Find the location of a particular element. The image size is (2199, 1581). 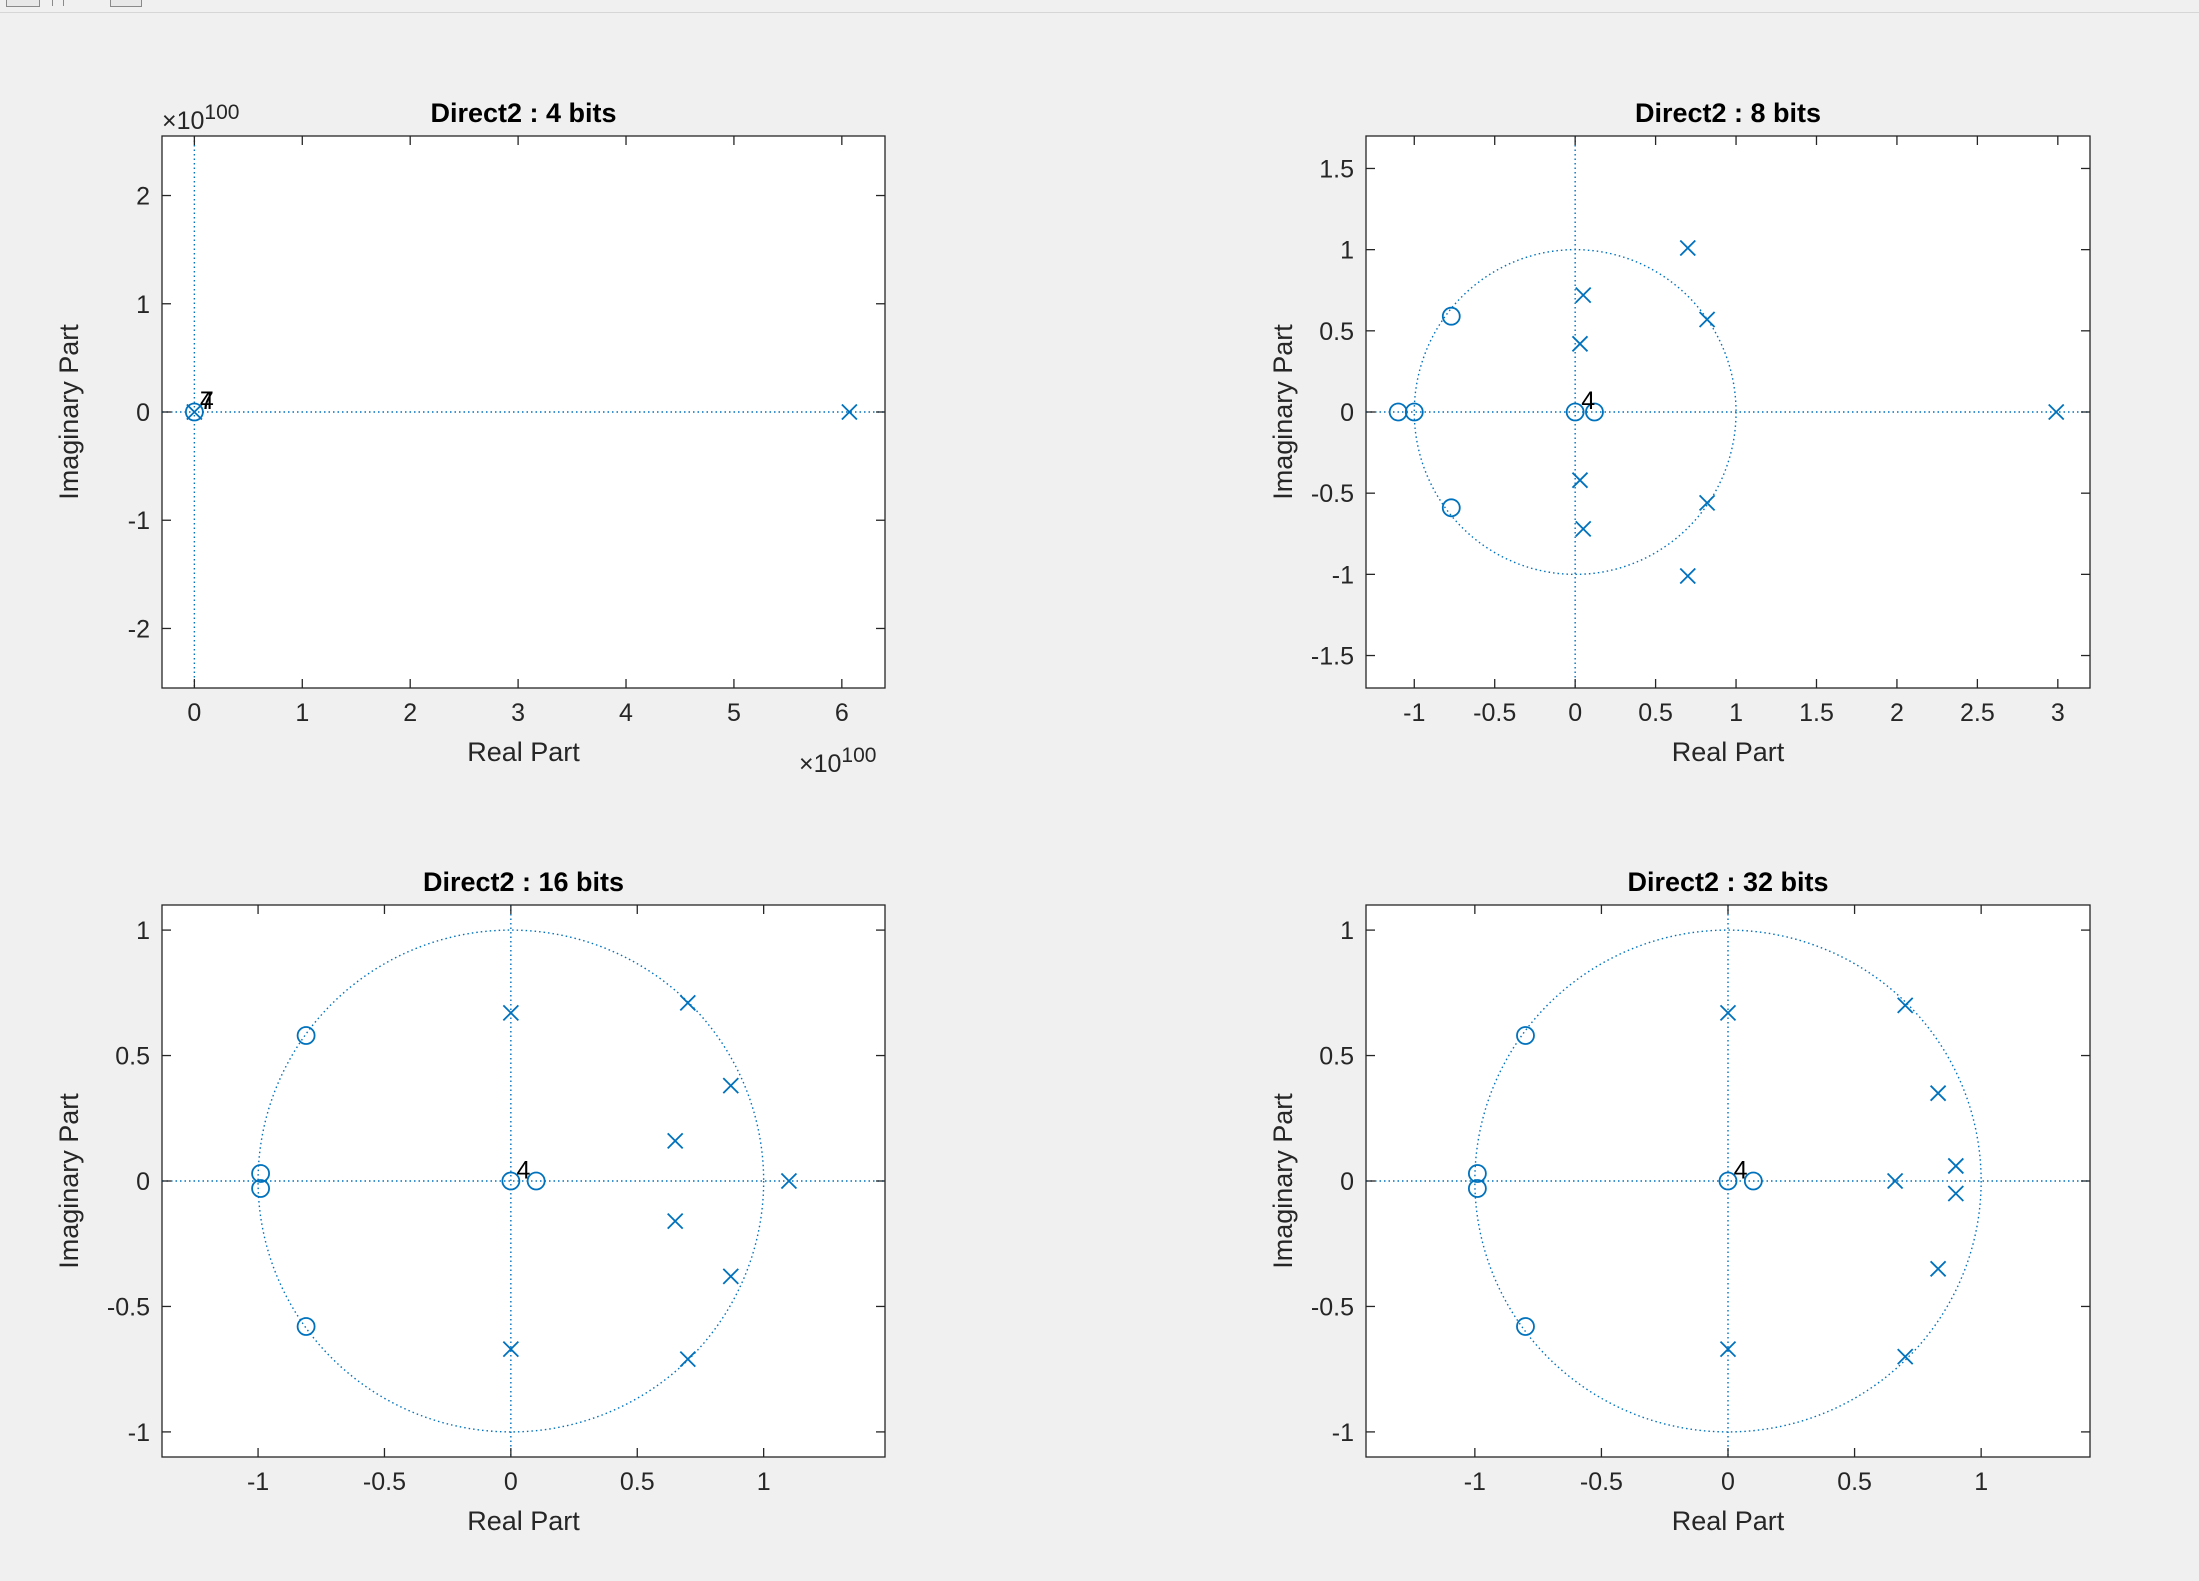

chart-title: Direct2 : 32 bits is located at coordinates (1727, 882).